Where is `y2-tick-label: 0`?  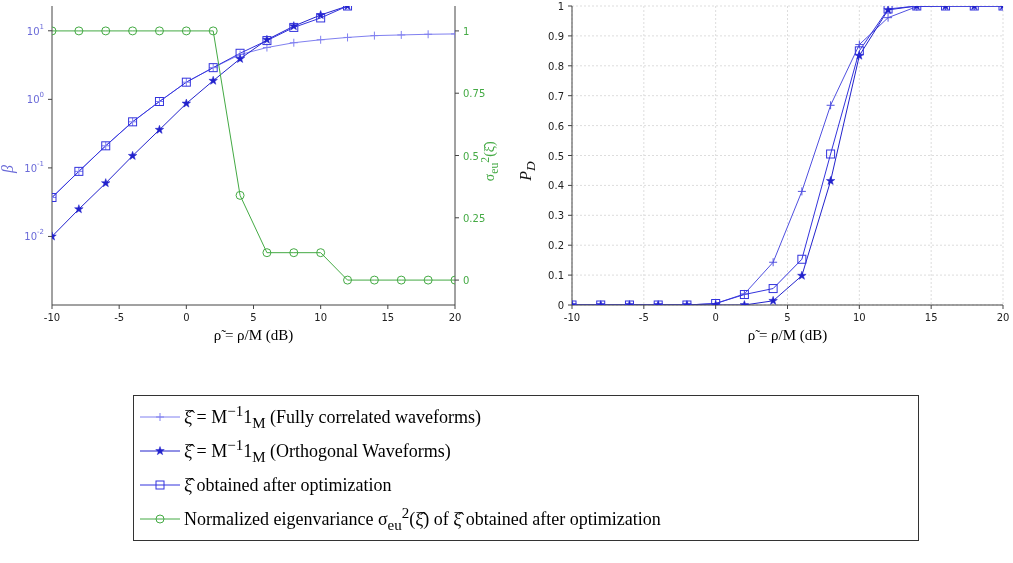 y2-tick-label: 0 is located at coordinates (466, 280).